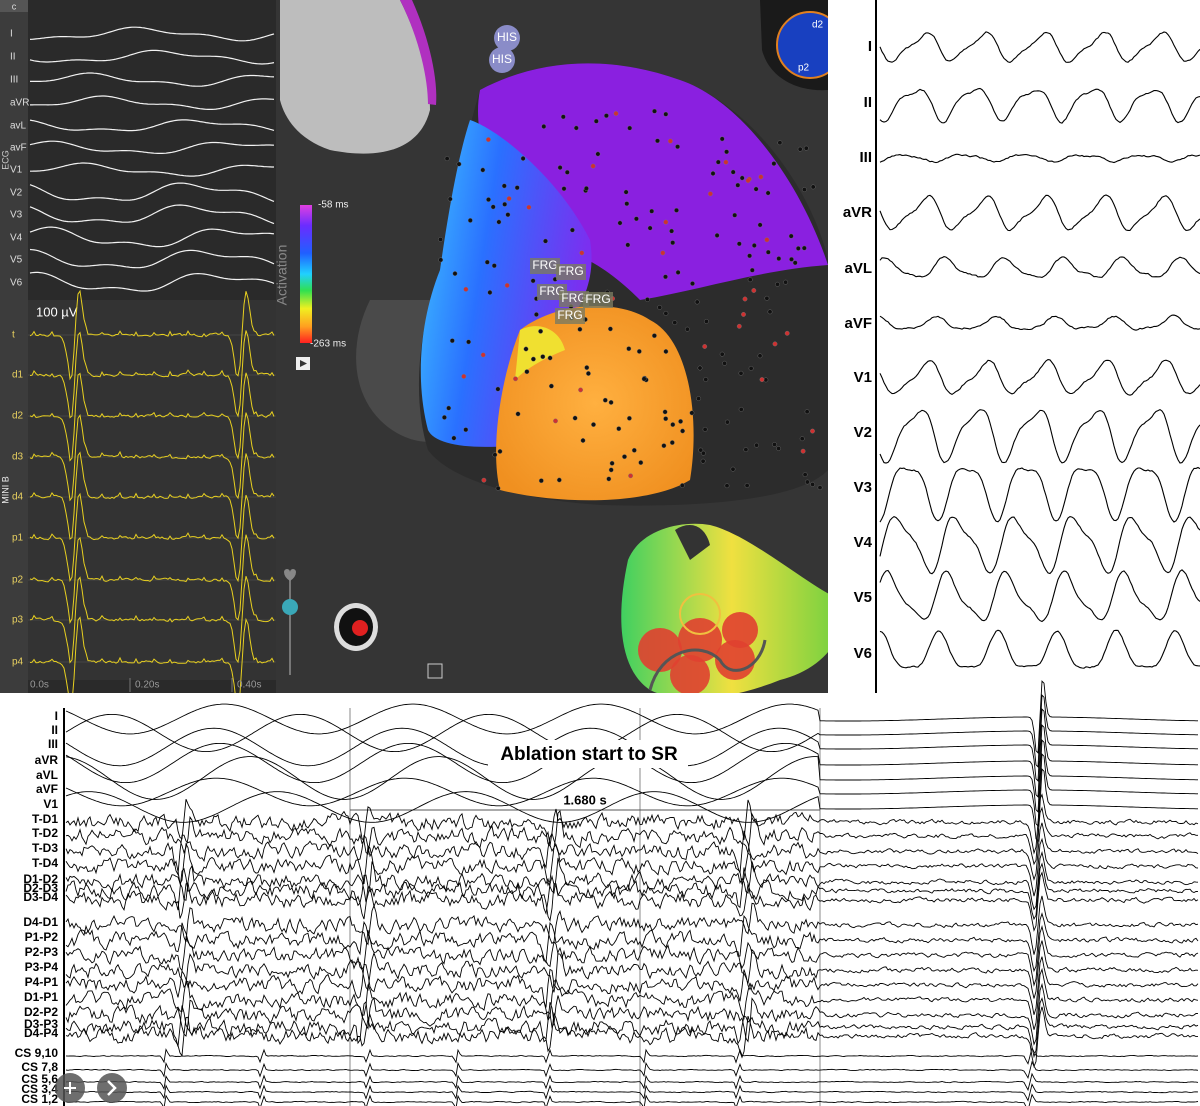 The width and height of the screenshot is (1200, 1106). Describe the element at coordinates (418, 52) in the screenshot. I see `anatomy-edge` at that location.